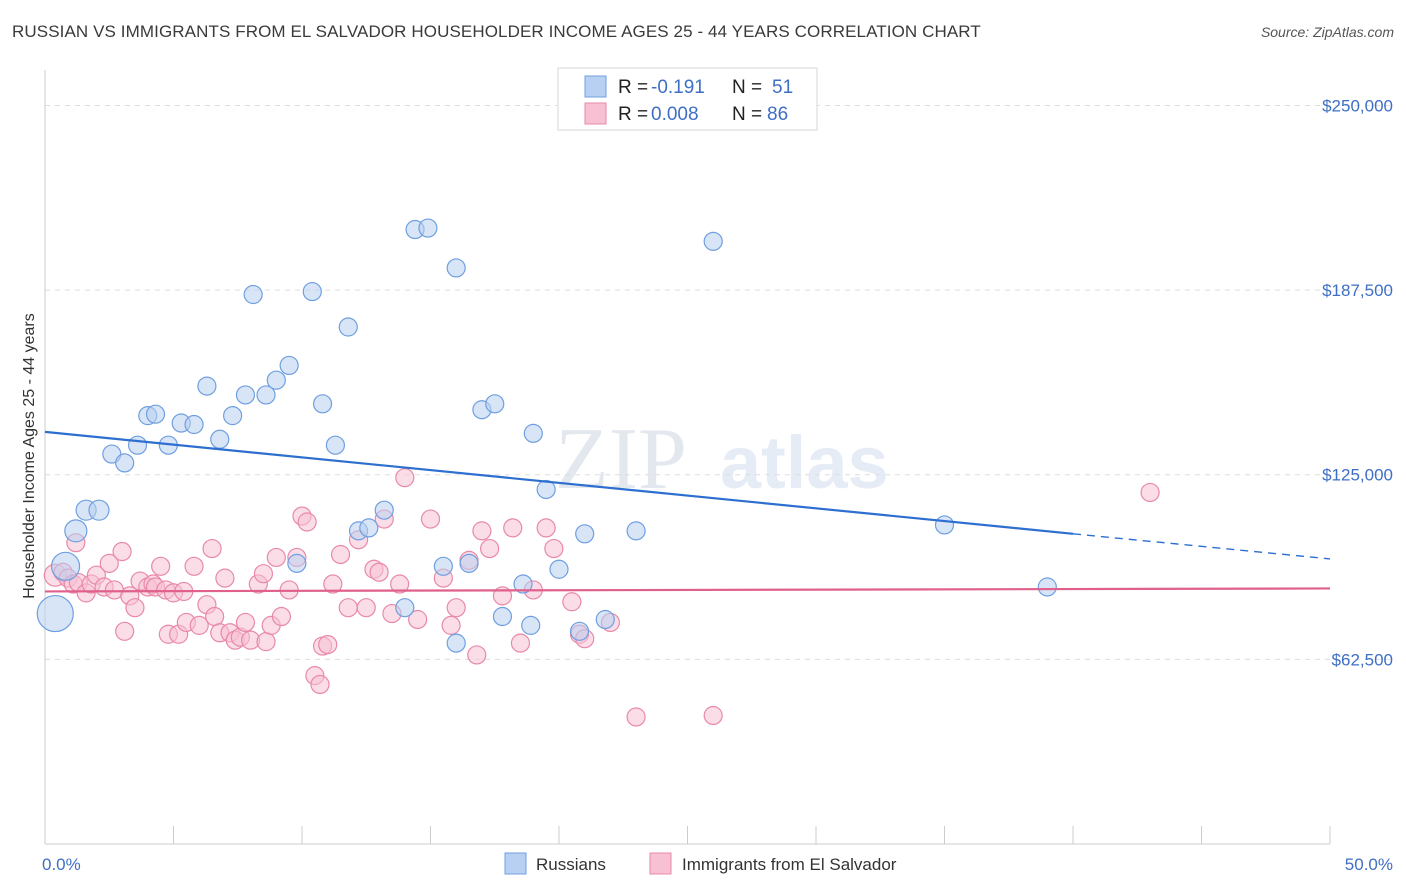 This screenshot has height=892, width=1406. What do you see at coordinates (1357, 475) in the screenshot?
I see `y-tick-label: $125,000` at bounding box center [1357, 475].